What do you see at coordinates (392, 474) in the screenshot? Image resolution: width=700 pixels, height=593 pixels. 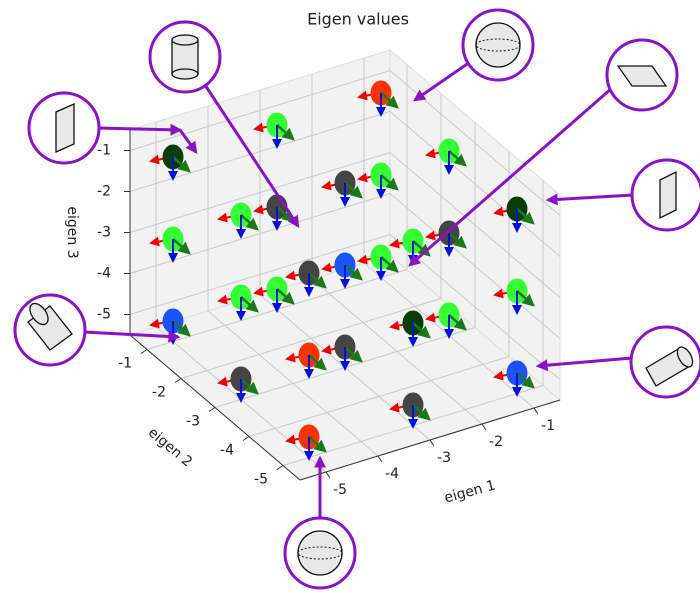 I see `x-tick-label: -4` at bounding box center [392, 474].